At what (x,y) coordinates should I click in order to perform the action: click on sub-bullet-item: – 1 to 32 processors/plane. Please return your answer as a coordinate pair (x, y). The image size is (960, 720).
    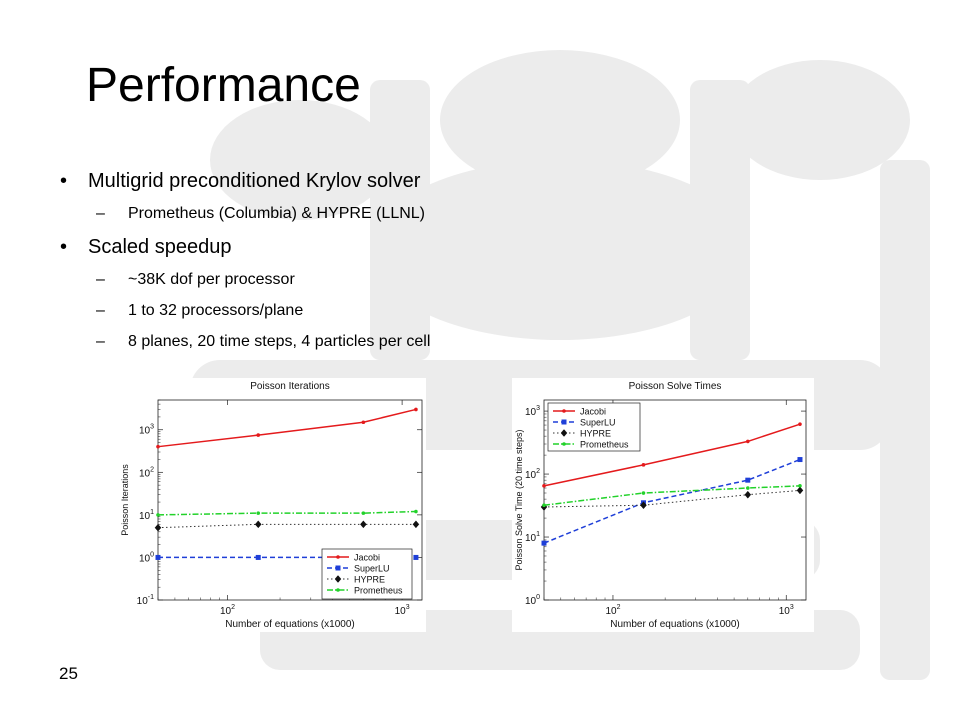
    Looking at the image, I should click on (243, 311).